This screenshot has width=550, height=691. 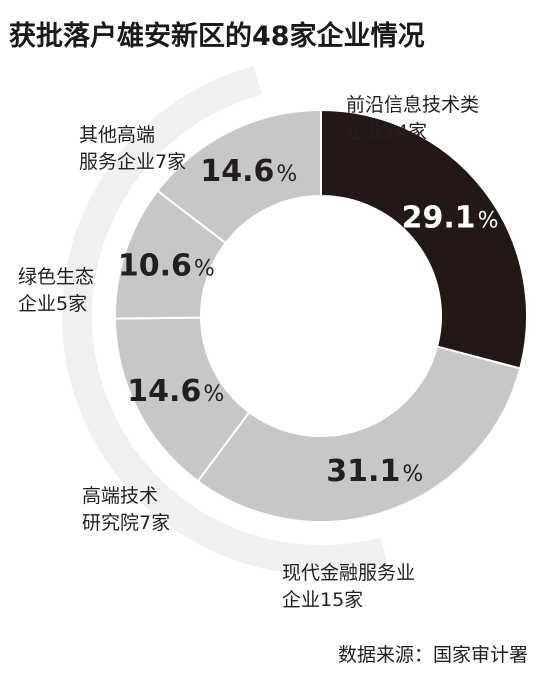 I want to click on category-label-line: 其他高端, so click(x=117, y=135).